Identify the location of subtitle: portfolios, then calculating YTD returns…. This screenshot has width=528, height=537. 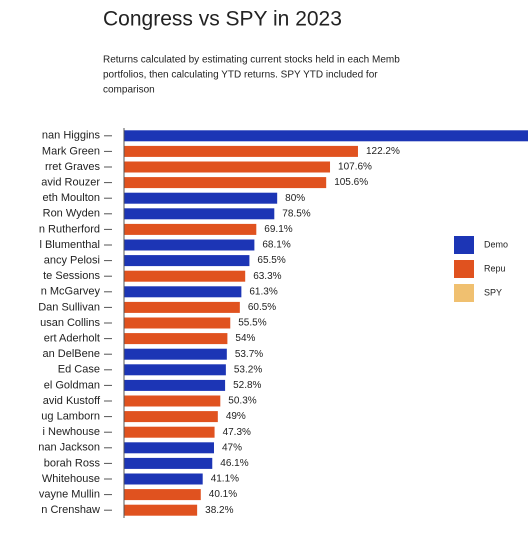
(240, 75).